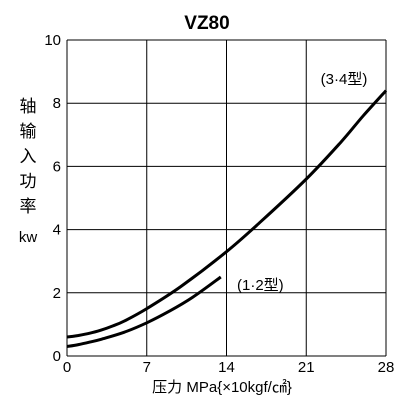 The height and width of the screenshot is (402, 410). What do you see at coordinates (52, 40) in the screenshot?
I see `y-tick-label: 10` at bounding box center [52, 40].